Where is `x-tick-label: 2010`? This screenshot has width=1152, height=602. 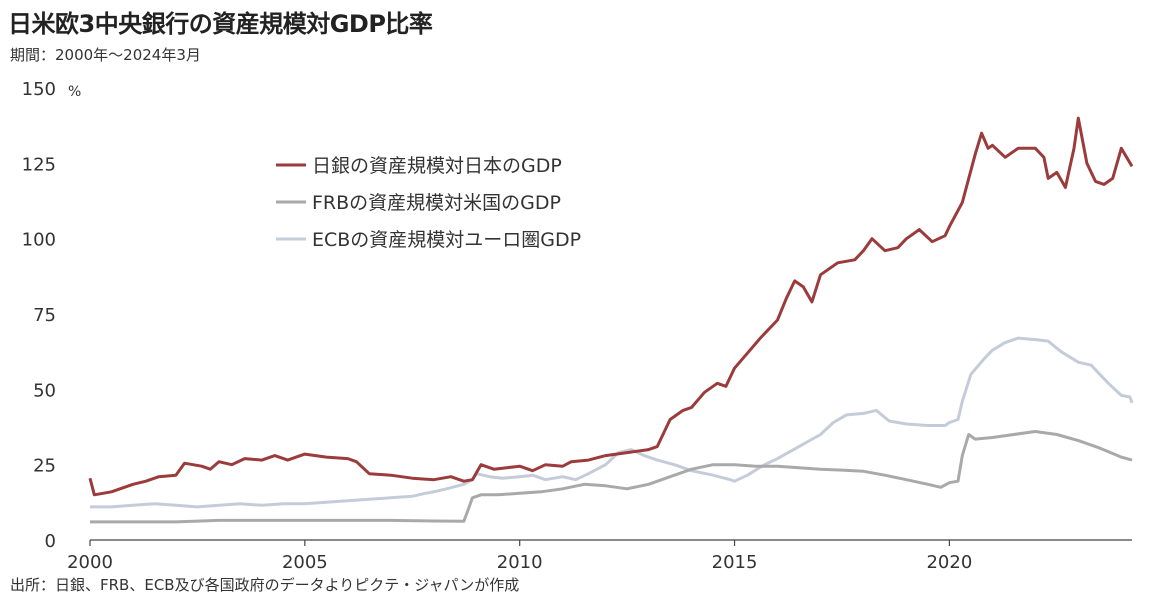 x-tick-label: 2010 is located at coordinates (520, 562).